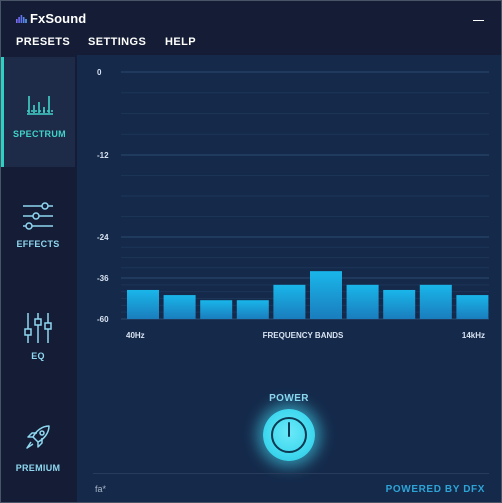  Describe the element at coordinates (38, 437) in the screenshot. I see `rocket-icon` at that location.